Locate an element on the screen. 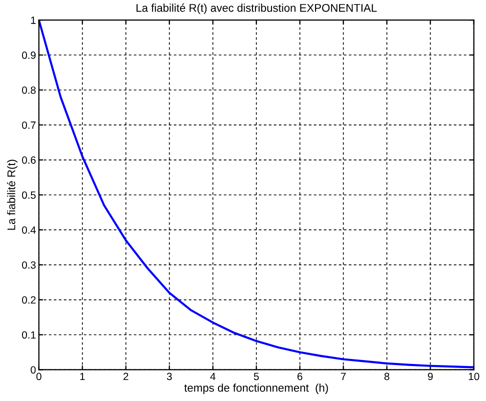 The image size is (486, 401). x-tick-label: 10 is located at coordinates (474, 376).